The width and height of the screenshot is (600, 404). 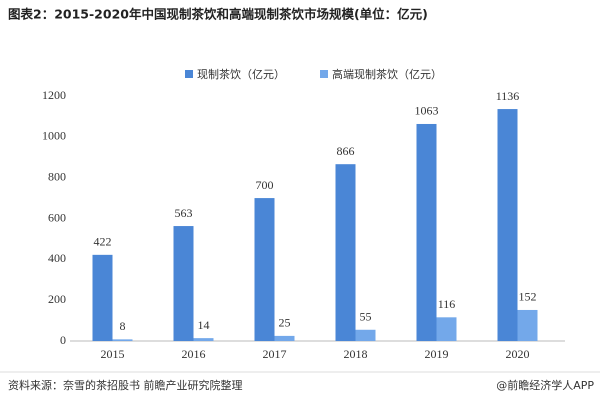 What do you see at coordinates (123, 326) in the screenshot?
I see `value-label: 8` at bounding box center [123, 326].